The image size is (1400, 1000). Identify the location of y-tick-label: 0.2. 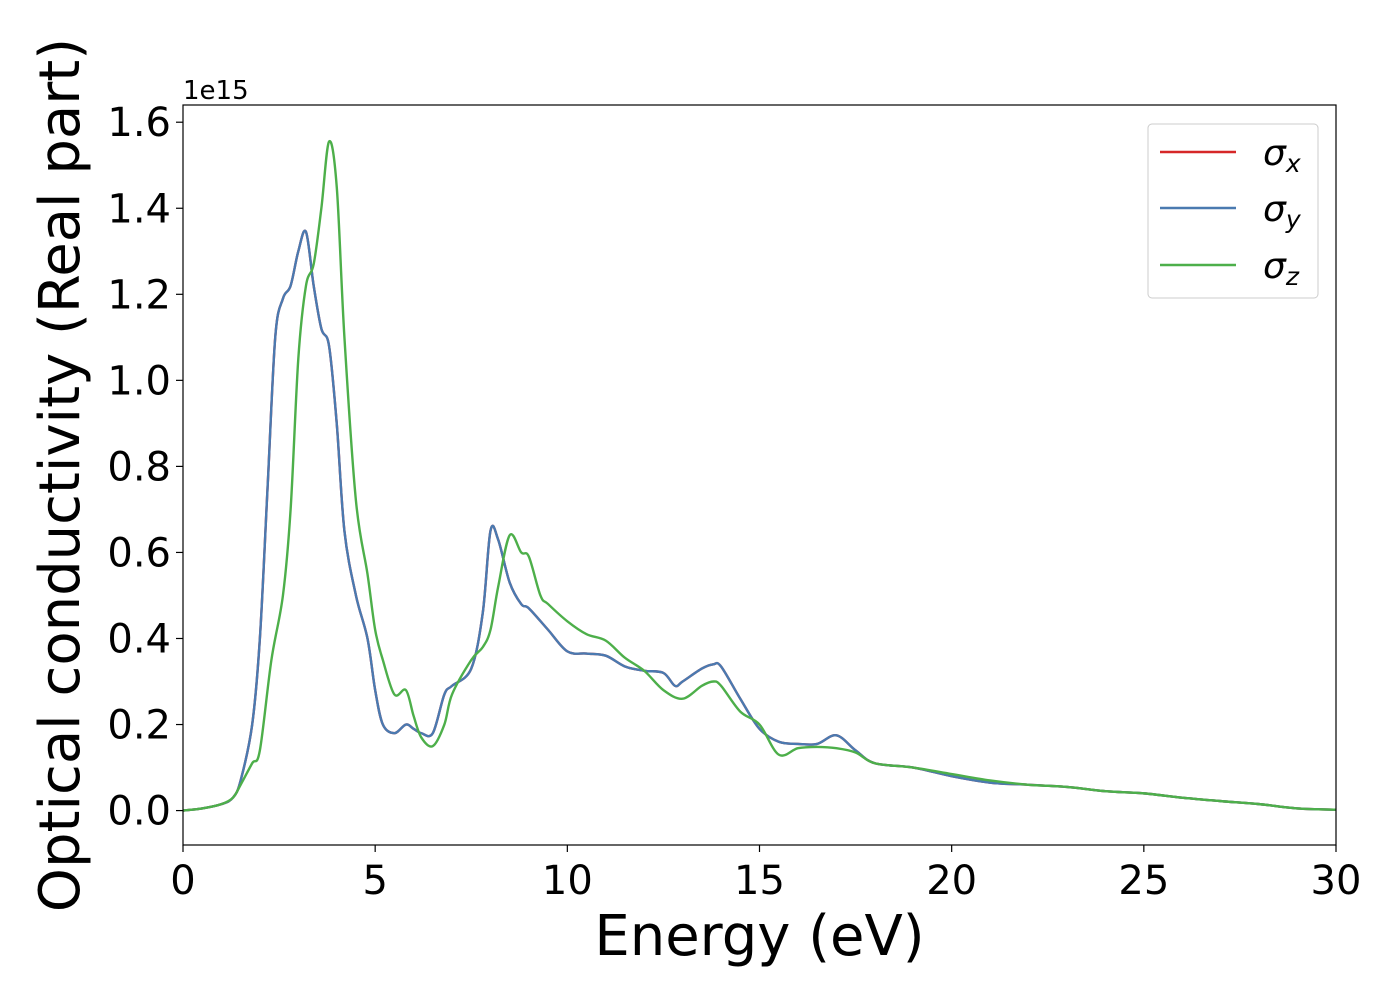
(139, 726).